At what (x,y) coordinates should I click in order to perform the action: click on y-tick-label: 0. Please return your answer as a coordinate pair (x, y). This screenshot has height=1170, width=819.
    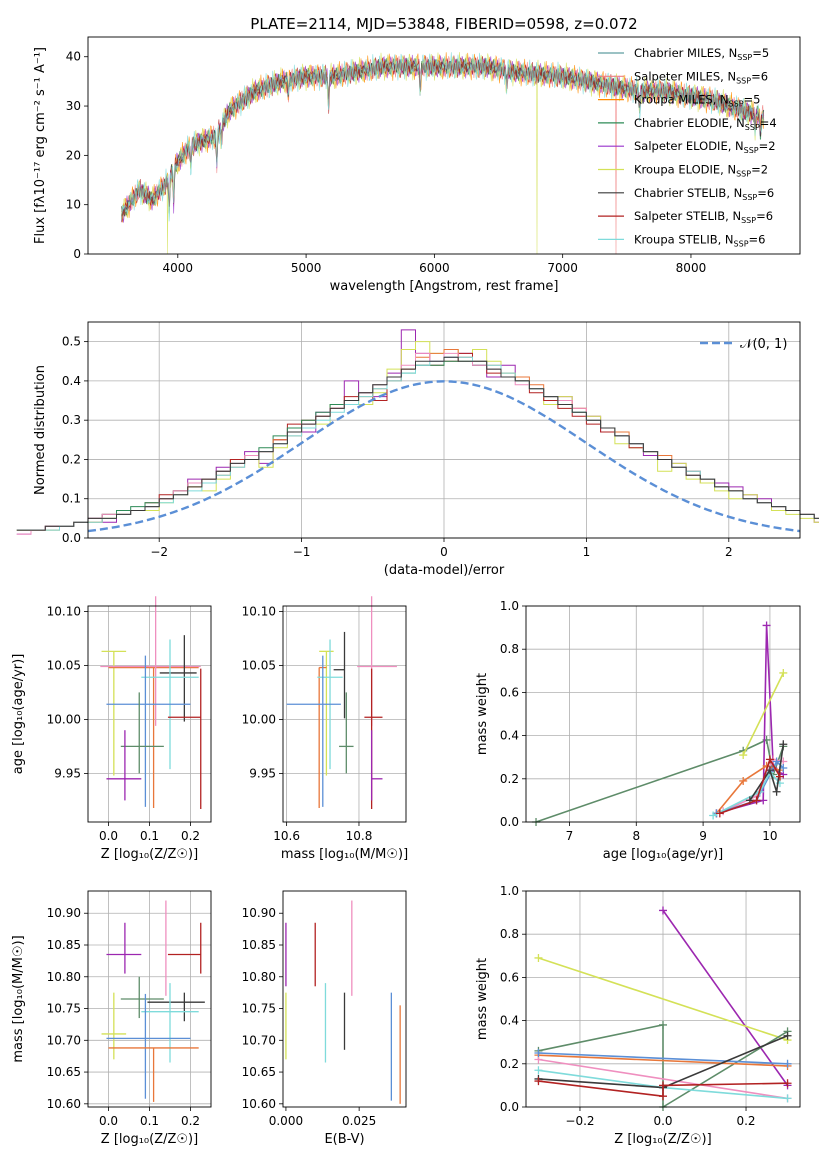
    Looking at the image, I should click on (77, 254).